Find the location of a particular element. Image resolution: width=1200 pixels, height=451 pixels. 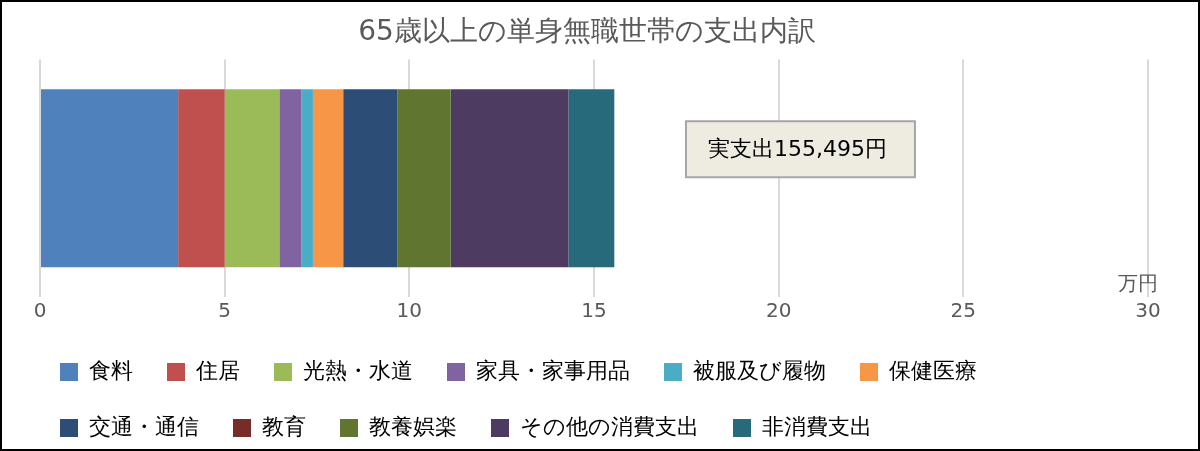

legend-label: 交通・通信 is located at coordinates (144, 426).